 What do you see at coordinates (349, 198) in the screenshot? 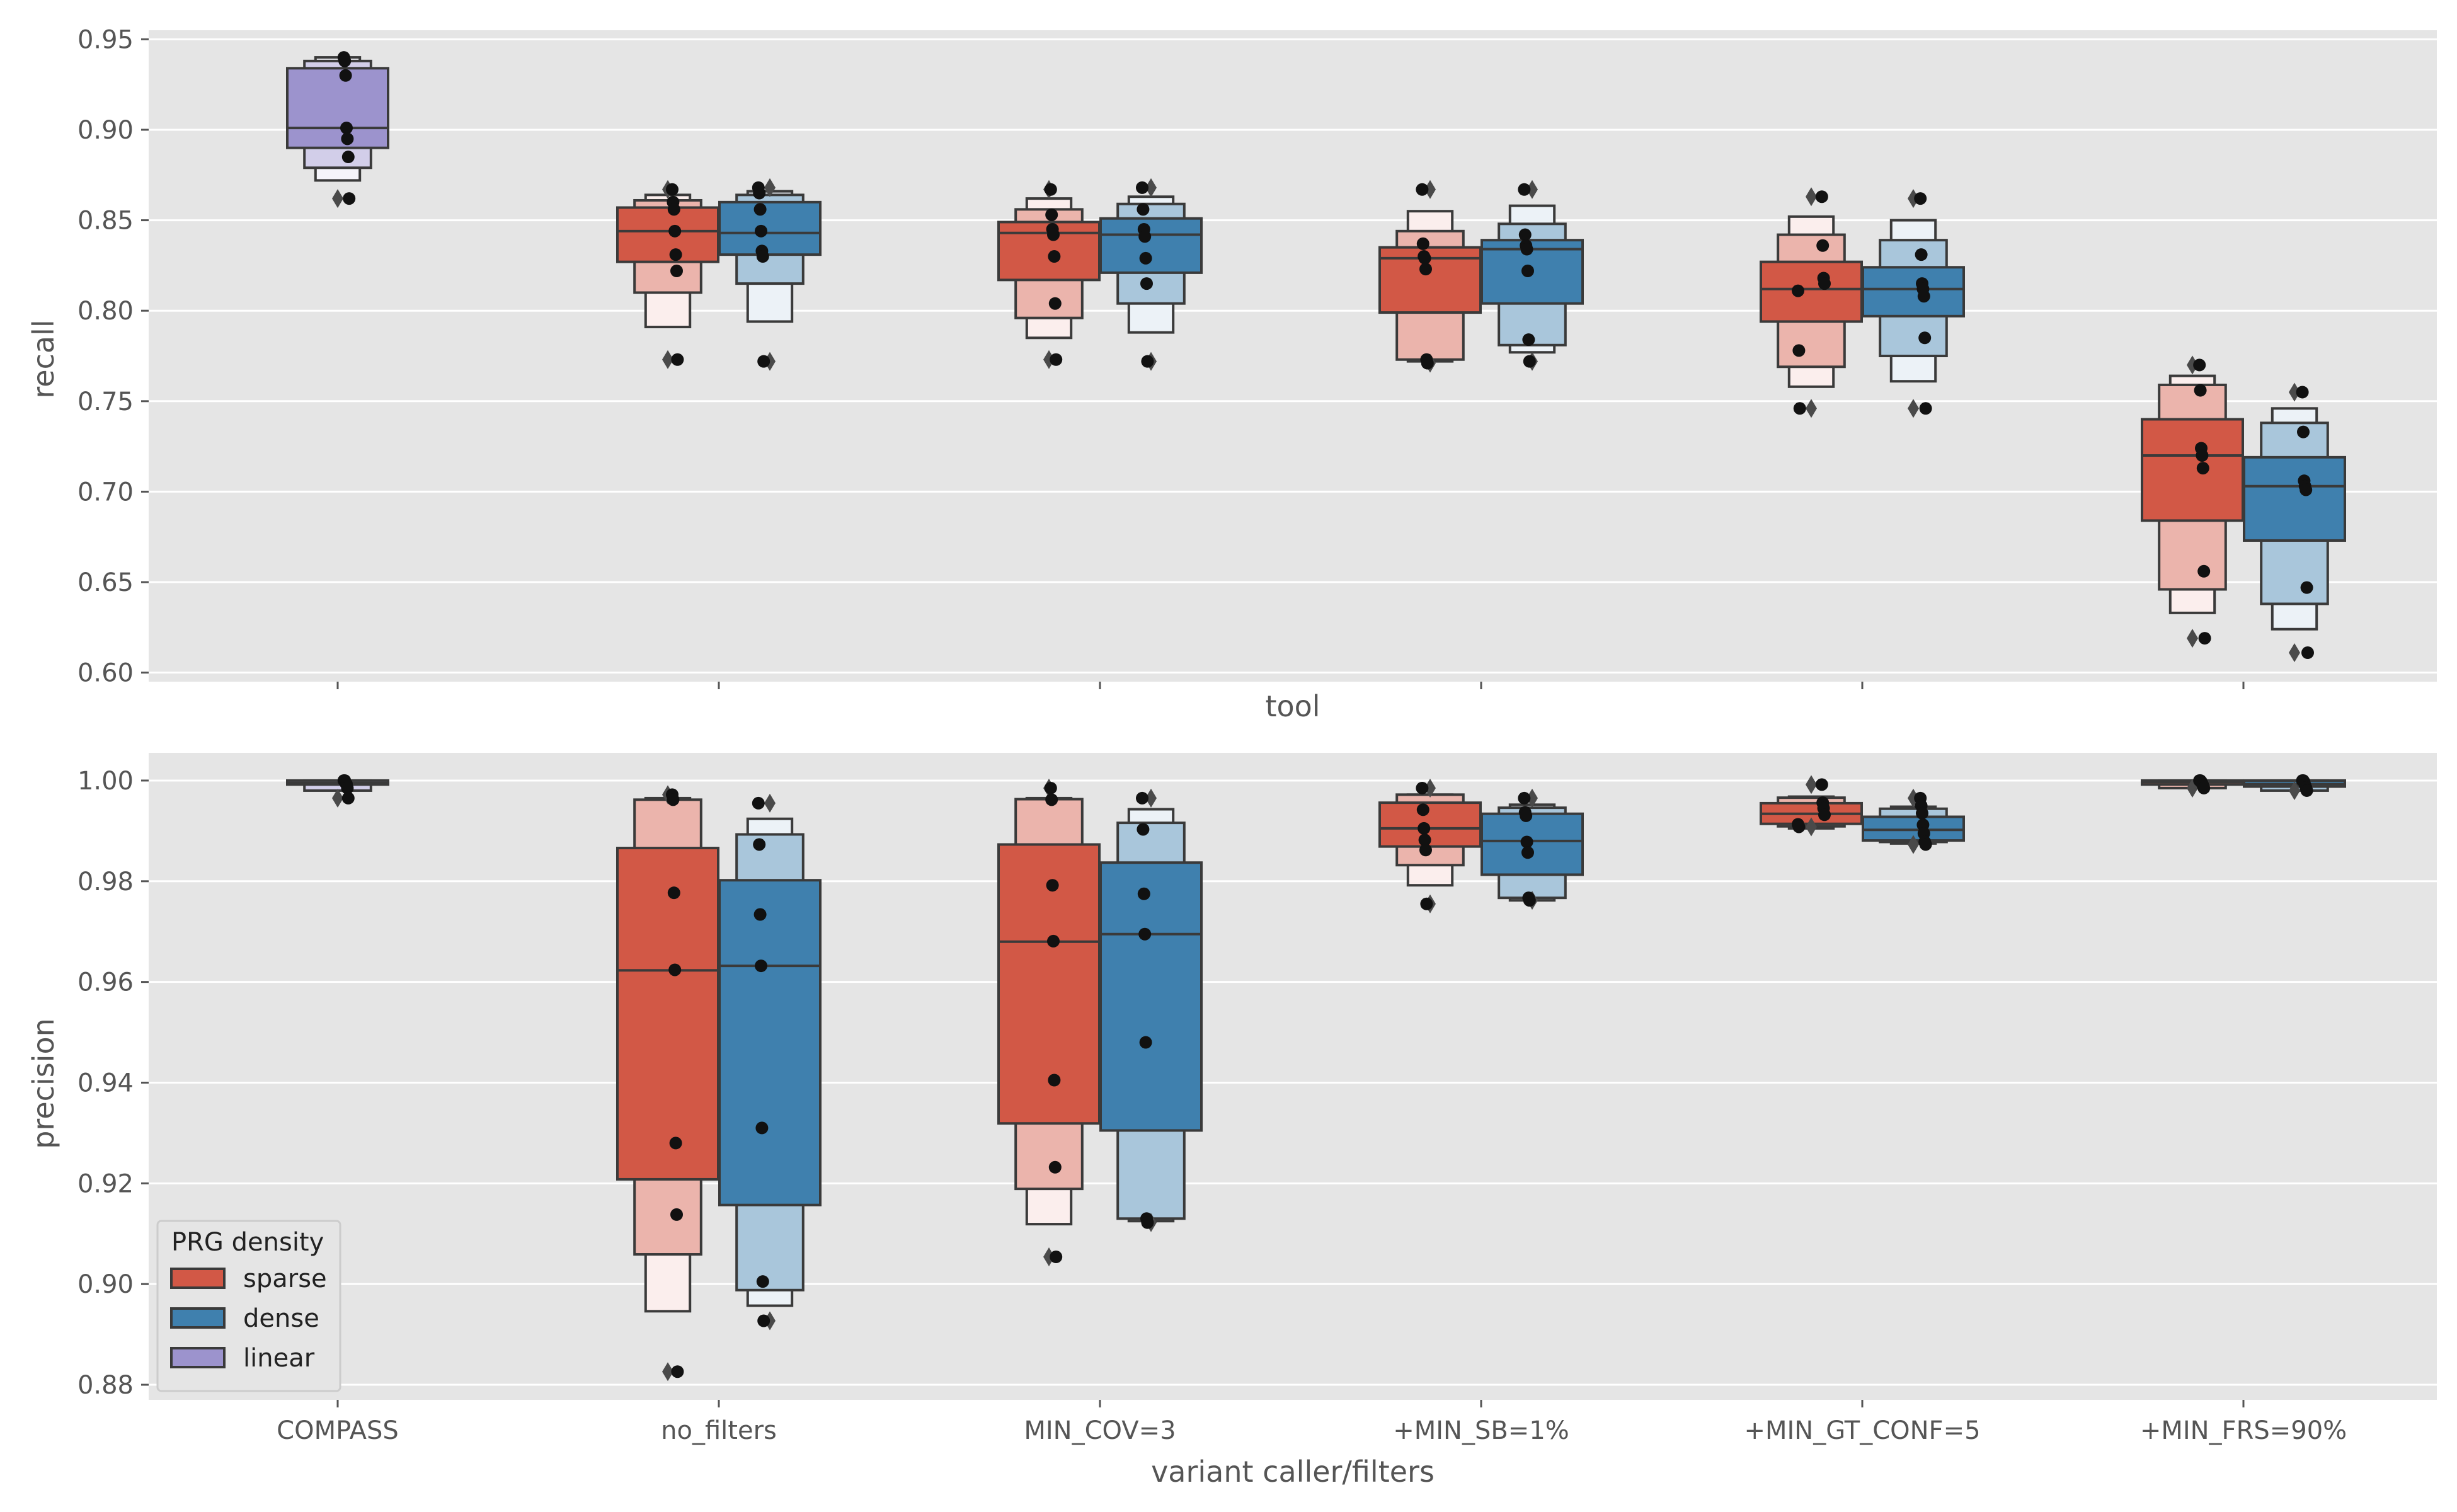
I see `top-data-point-linear` at bounding box center [349, 198].